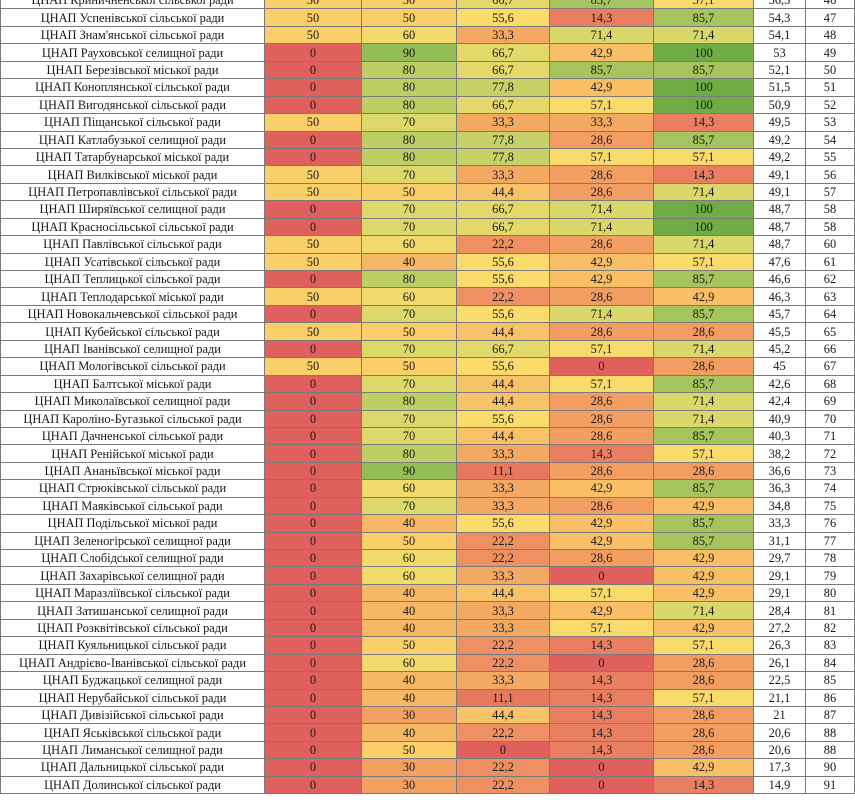  What do you see at coordinates (830, 593) in the screenshot?
I see `rank-cell: 80` at bounding box center [830, 593].